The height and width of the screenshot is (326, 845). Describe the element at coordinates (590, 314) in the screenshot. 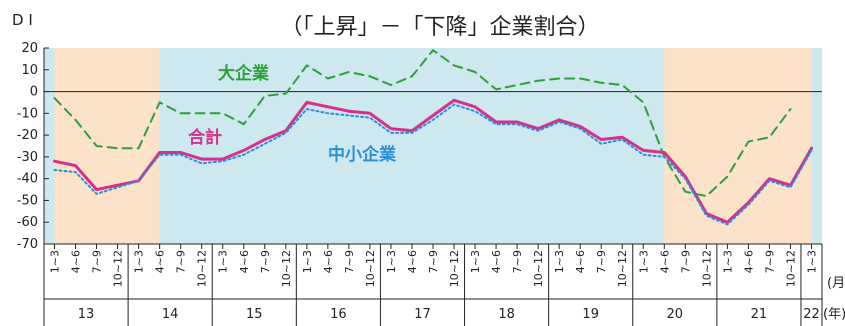

I see `year-label: 19` at that location.